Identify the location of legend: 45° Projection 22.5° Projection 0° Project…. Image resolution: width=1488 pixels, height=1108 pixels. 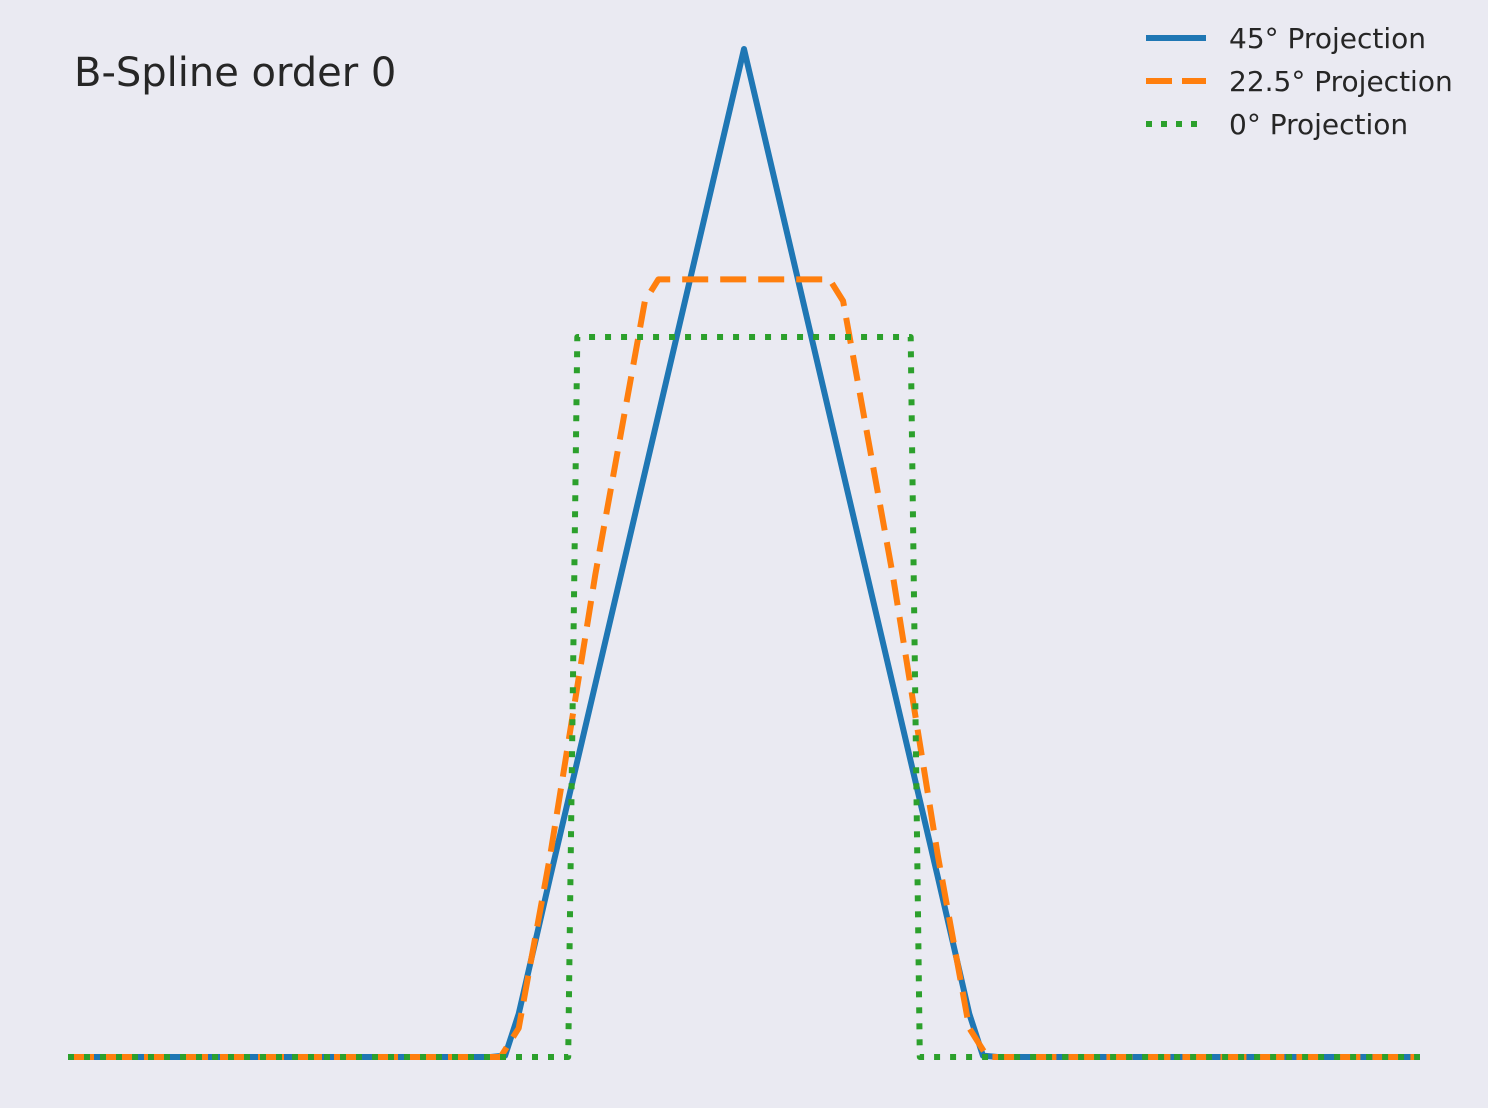
(1299, 81).